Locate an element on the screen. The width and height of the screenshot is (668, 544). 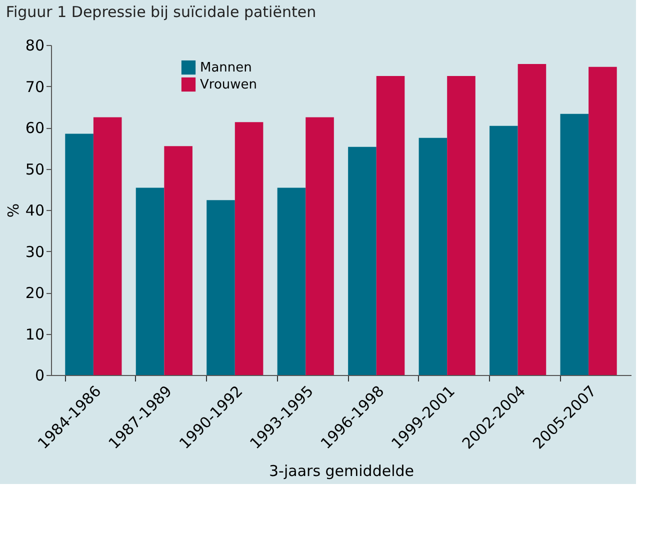
chart-title: Figuur 1 Depressie bij suïcidale patiënten is located at coordinates (161, 12).